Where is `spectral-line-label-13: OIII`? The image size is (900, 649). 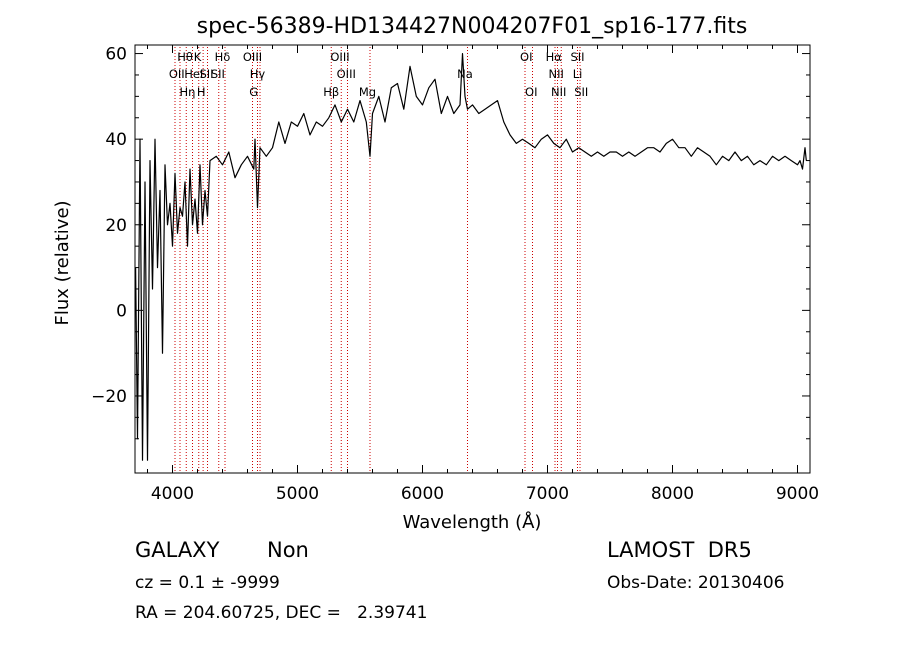
spectral-line-label-13: OIII is located at coordinates (339, 57).